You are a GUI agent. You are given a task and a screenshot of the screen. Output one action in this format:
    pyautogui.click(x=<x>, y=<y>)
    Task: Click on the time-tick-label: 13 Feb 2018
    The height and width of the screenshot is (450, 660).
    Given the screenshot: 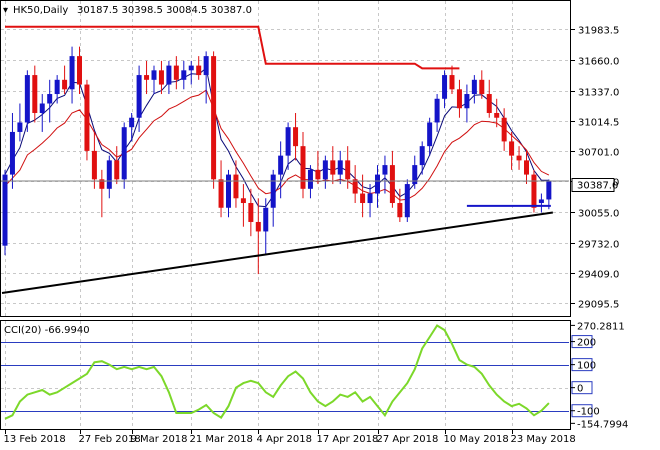 What is the action you would take?
    pyautogui.click(x=35, y=439)
    